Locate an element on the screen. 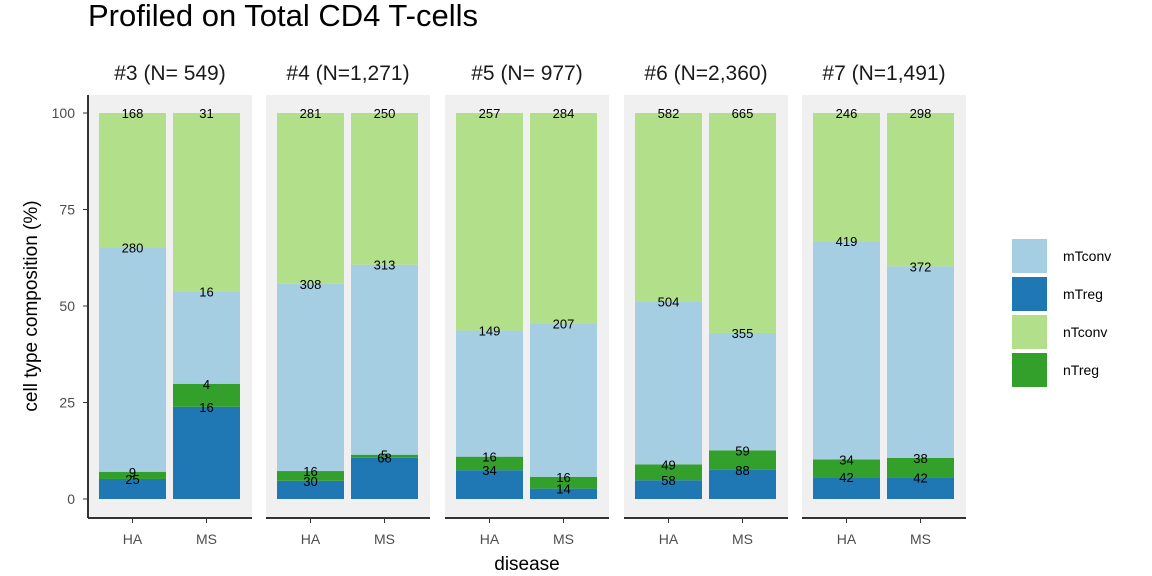  y-tick-label: 75 is located at coordinates (67, 210).